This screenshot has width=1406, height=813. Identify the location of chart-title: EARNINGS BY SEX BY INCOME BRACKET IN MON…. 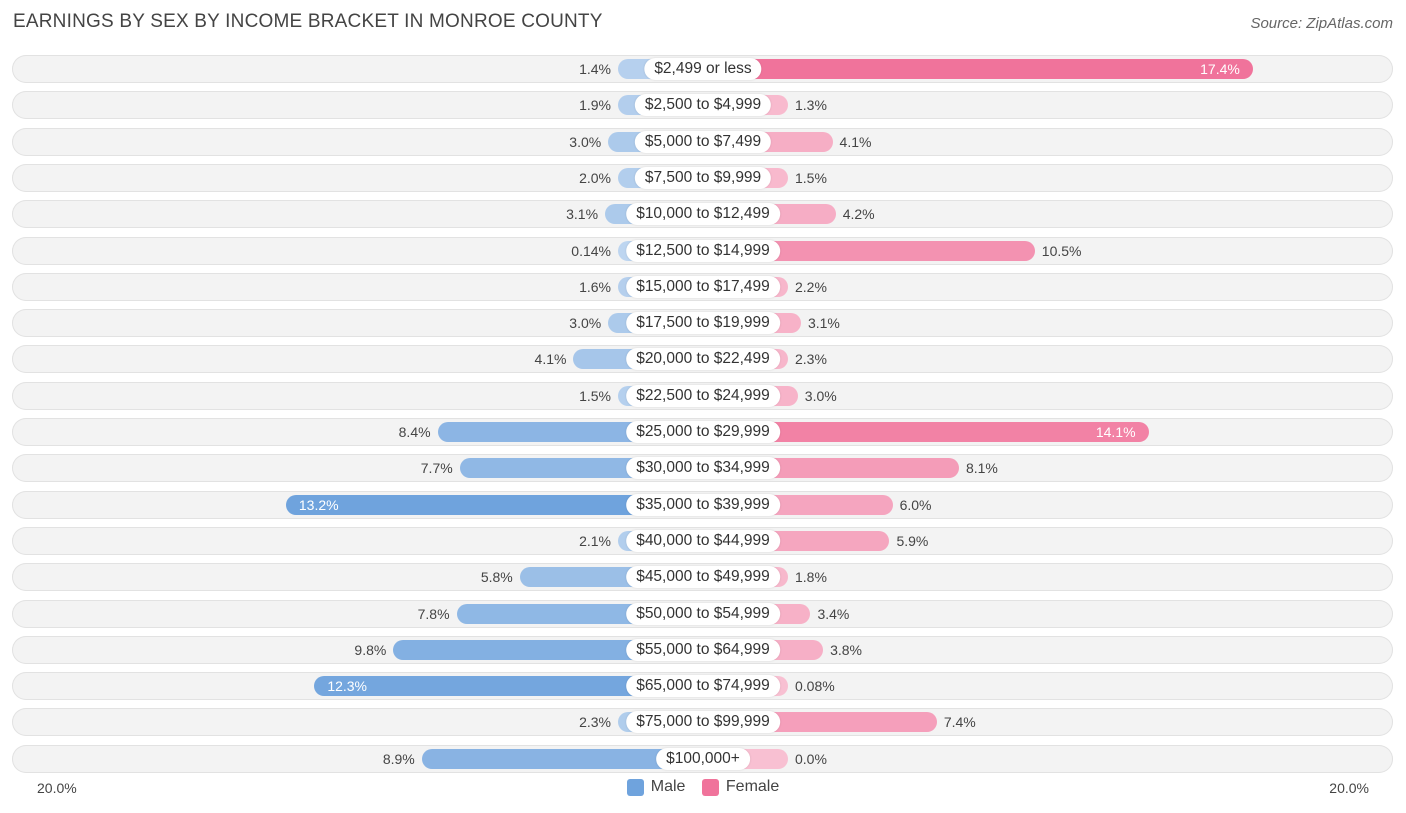
(308, 21).